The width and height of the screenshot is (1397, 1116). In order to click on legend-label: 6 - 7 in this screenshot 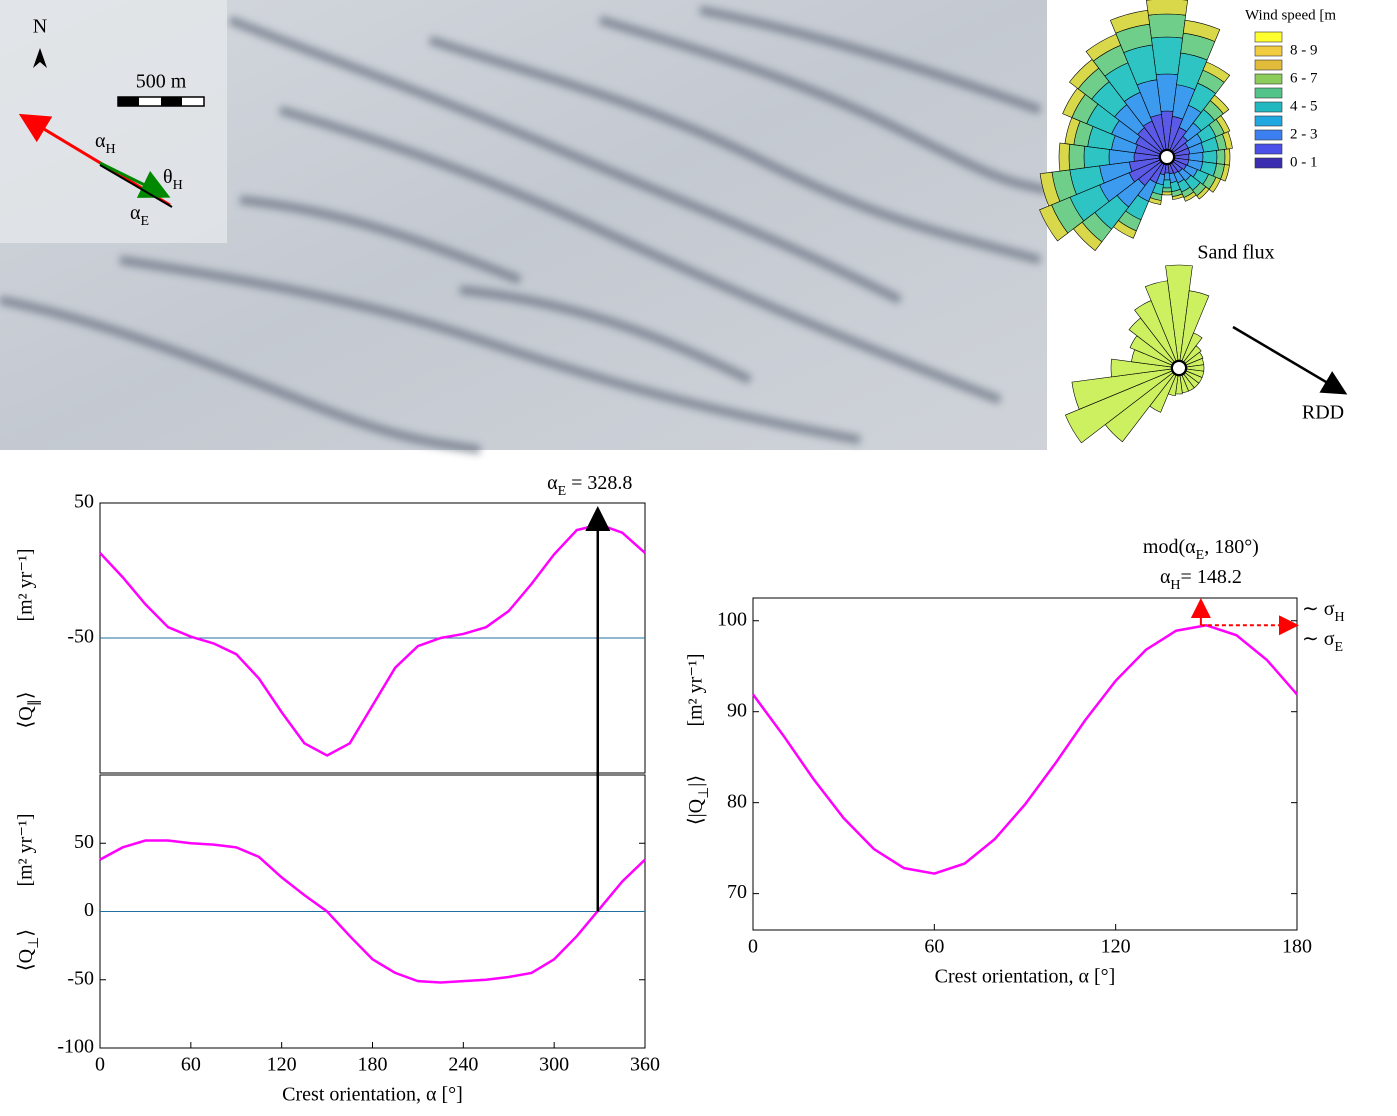, I will do `click(1304, 78)`.